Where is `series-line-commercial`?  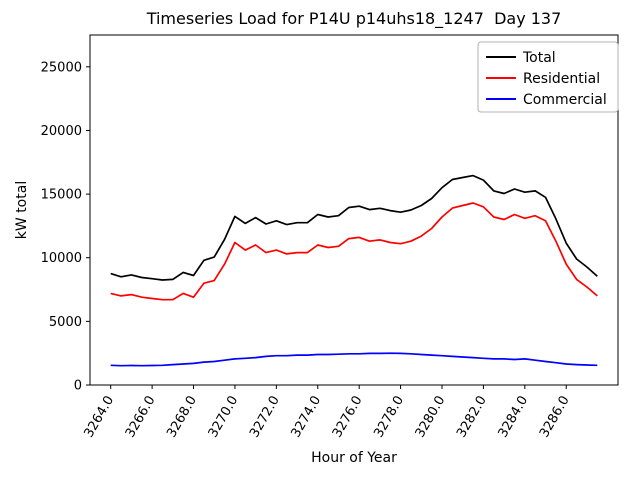 series-line-commercial is located at coordinates (354, 359).